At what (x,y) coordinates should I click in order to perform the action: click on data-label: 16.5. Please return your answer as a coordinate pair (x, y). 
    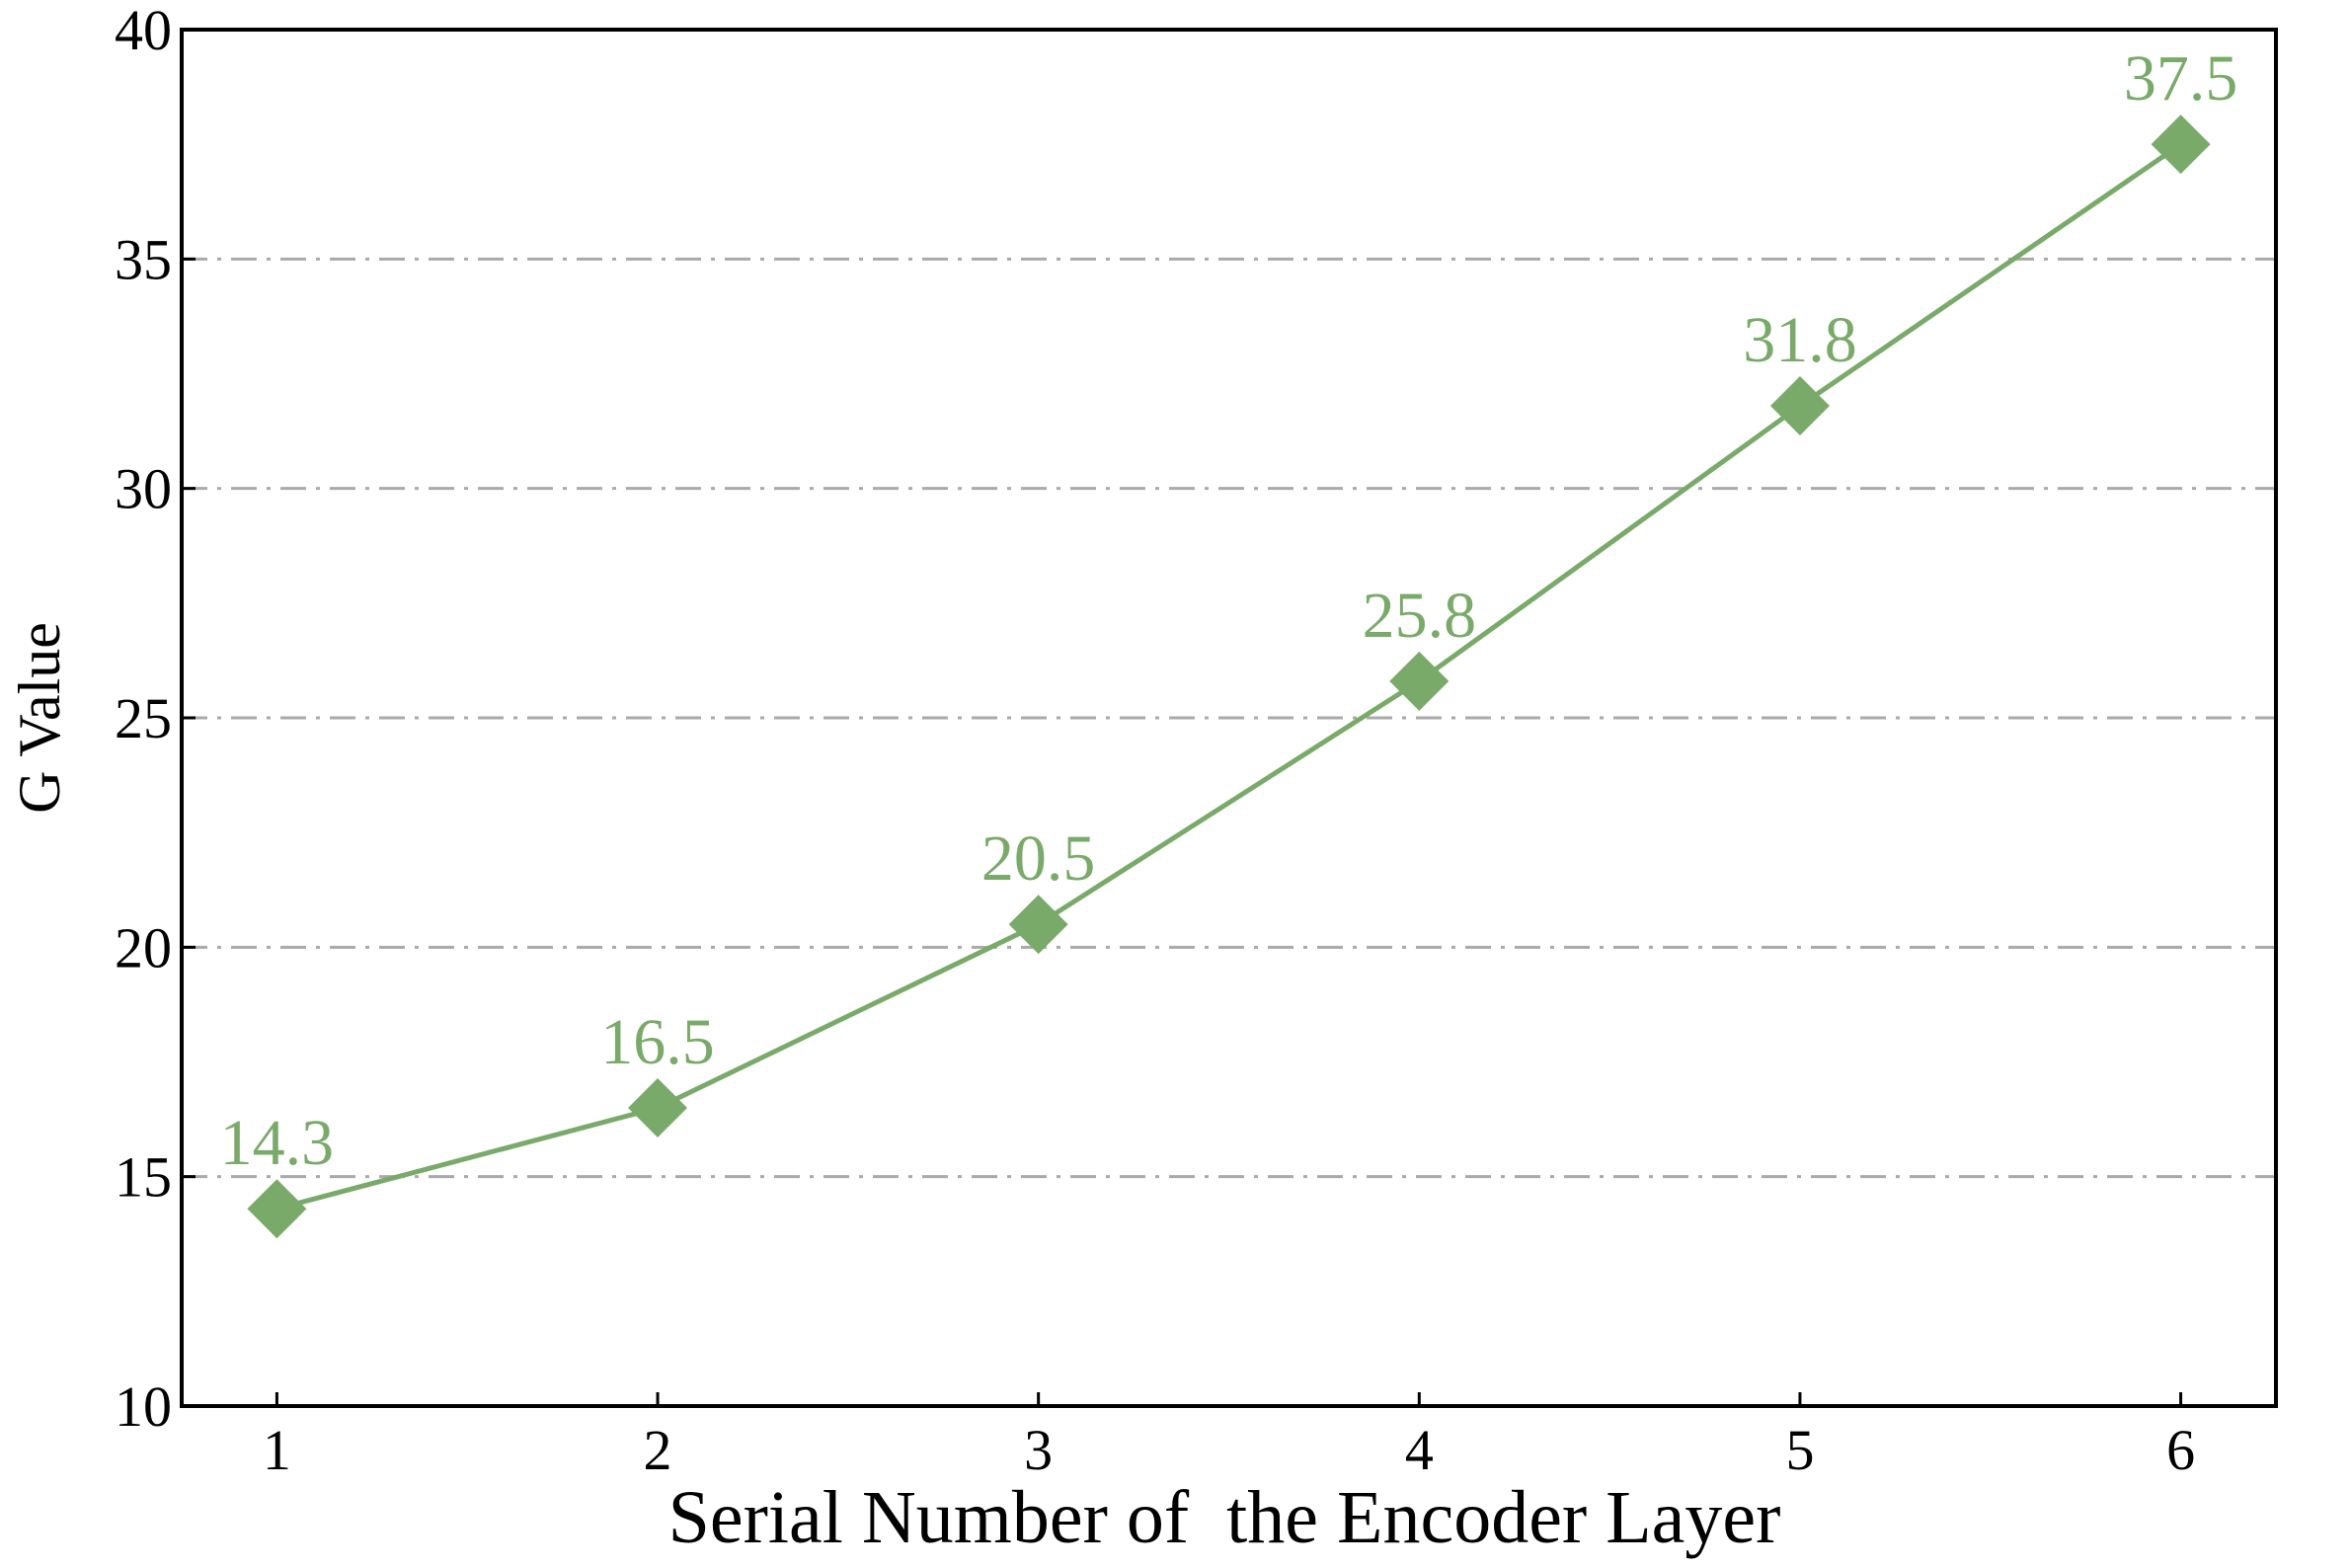
    Looking at the image, I should click on (657, 1042).